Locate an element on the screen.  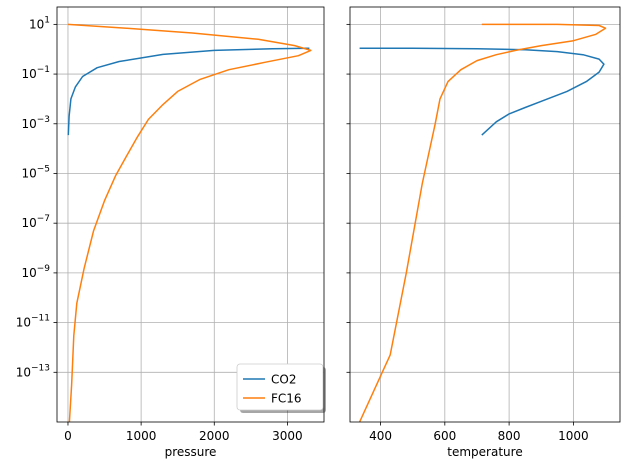
legend: CO2 FC16 is located at coordinates (281, 388).